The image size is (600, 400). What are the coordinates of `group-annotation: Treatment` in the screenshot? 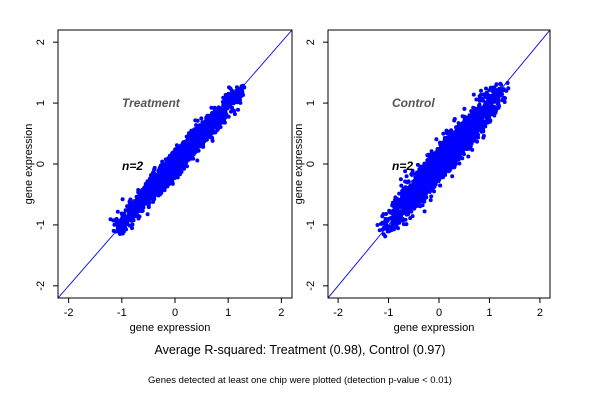 It's located at (151, 103).